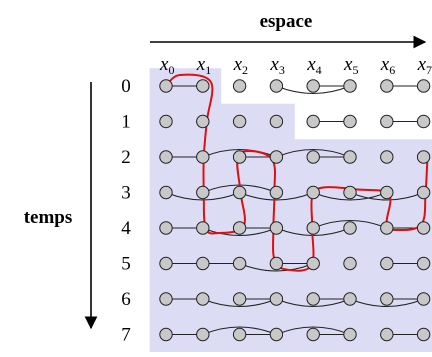 The image size is (432, 357). What do you see at coordinates (203, 192) in the screenshot?
I see `node-t3-x1` at bounding box center [203, 192].